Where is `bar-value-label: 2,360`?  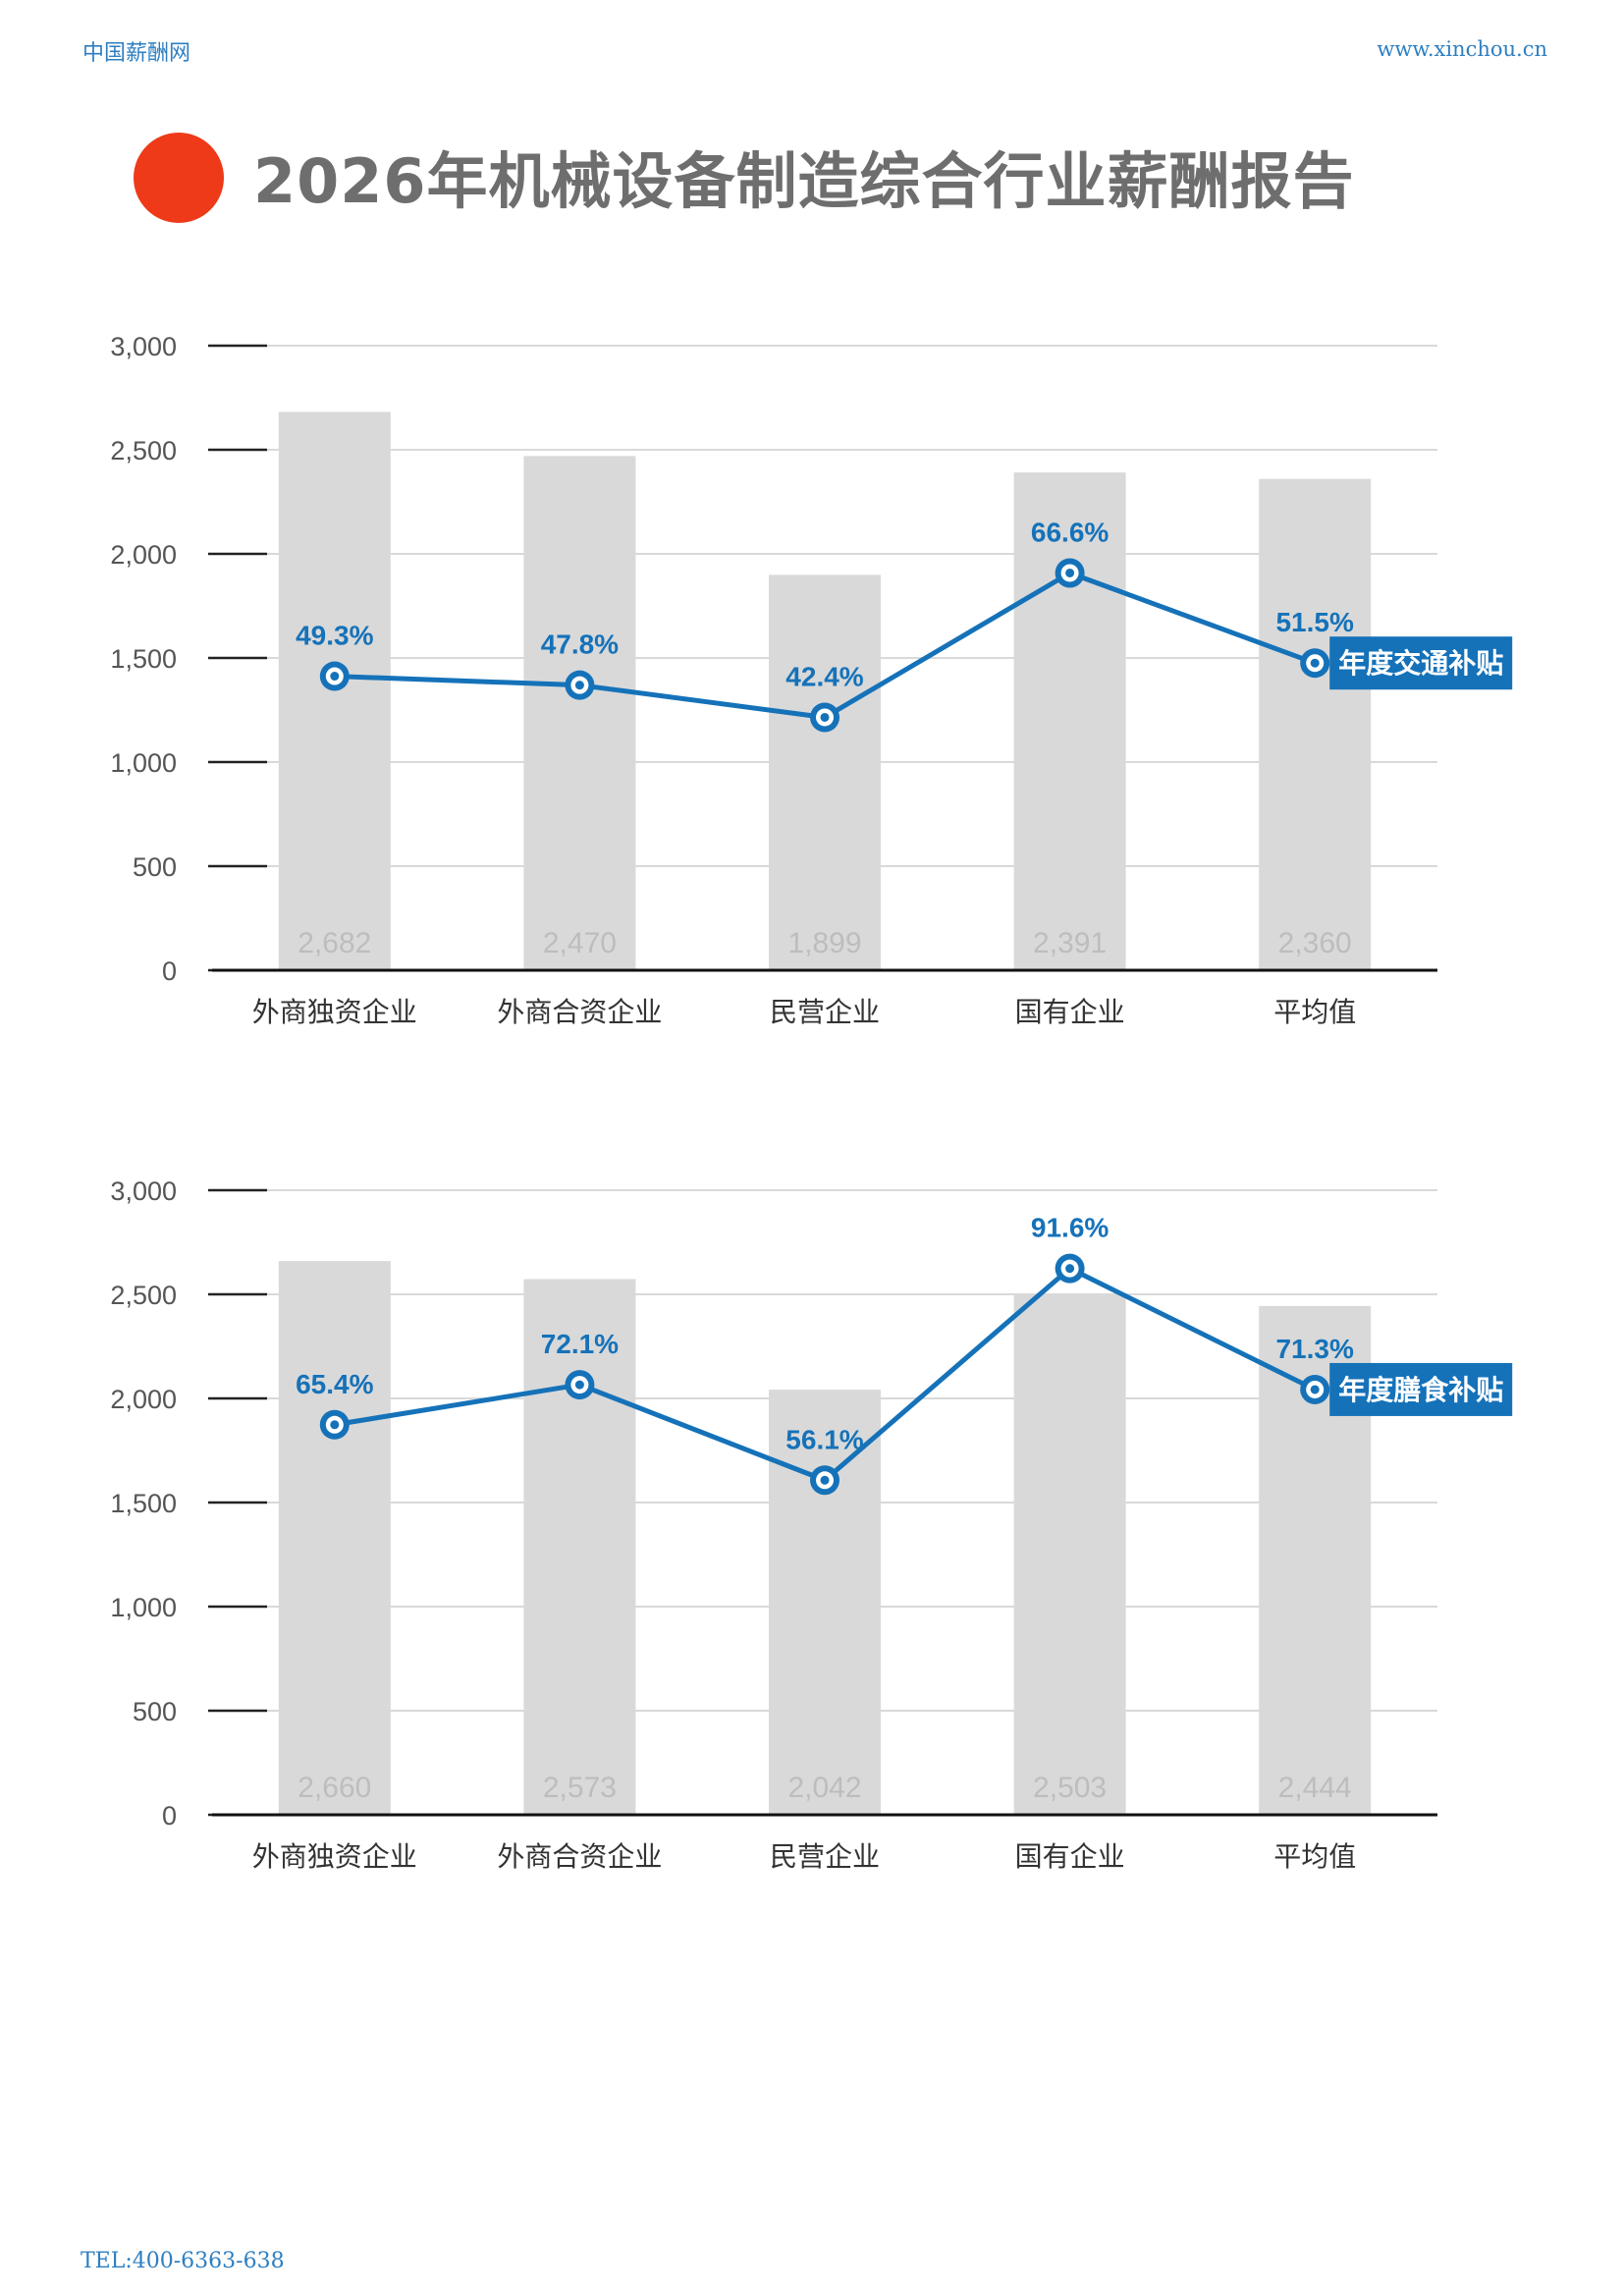 bar-value-label: 2,360 is located at coordinates (1315, 943).